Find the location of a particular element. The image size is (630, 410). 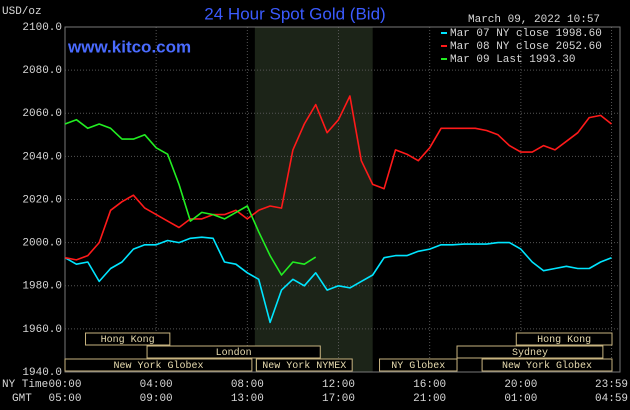

session-label: NY Globex is located at coordinates (418, 366).